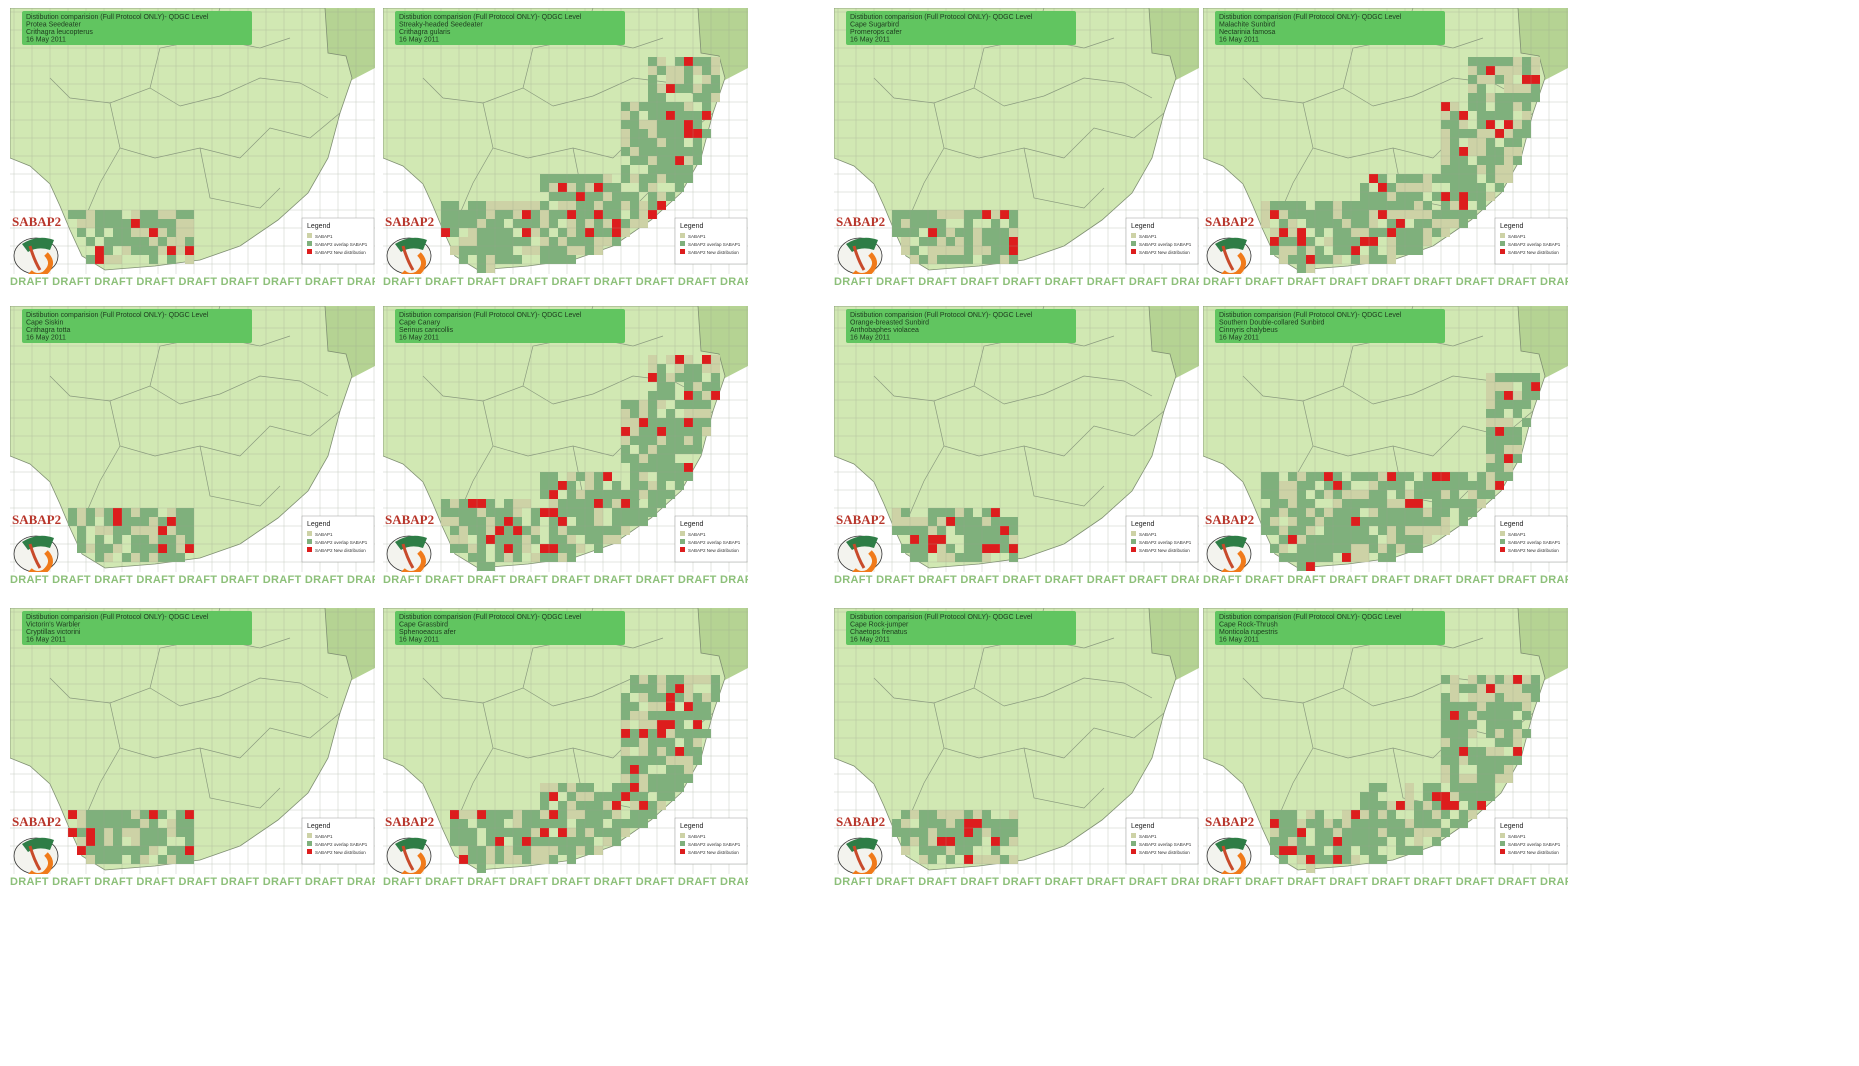  I want to click on species-scientific-name: Serinus canicollis, so click(426, 330).